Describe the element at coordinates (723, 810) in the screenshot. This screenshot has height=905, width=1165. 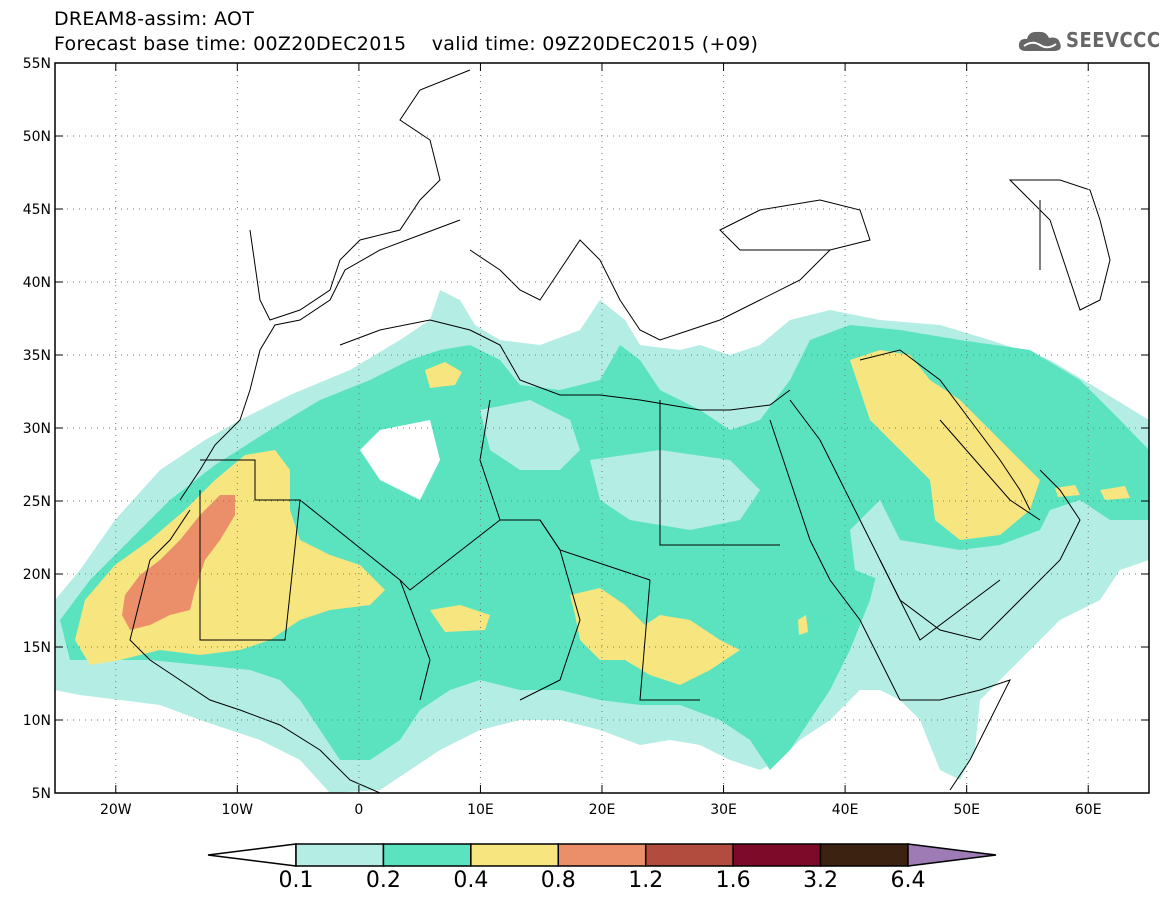
I see `lon-tick-label: 30E` at that location.